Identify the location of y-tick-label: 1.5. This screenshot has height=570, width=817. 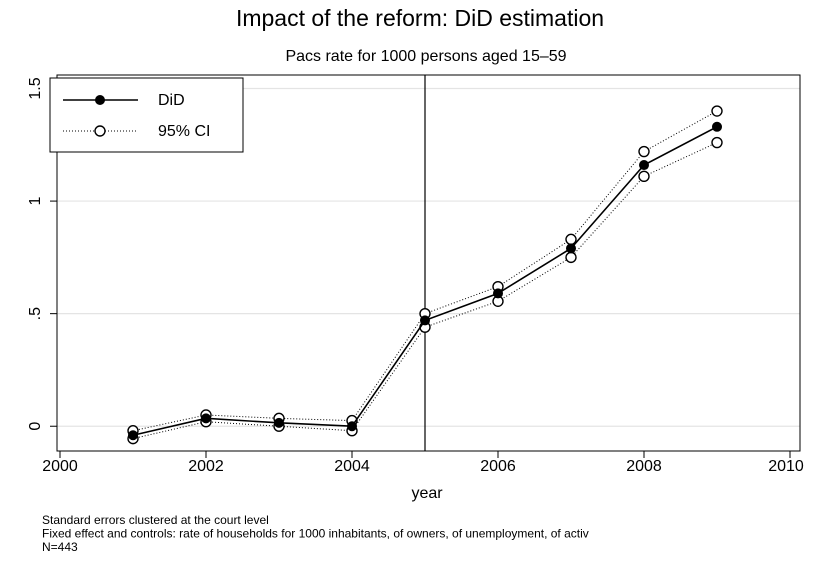
(35, 88).